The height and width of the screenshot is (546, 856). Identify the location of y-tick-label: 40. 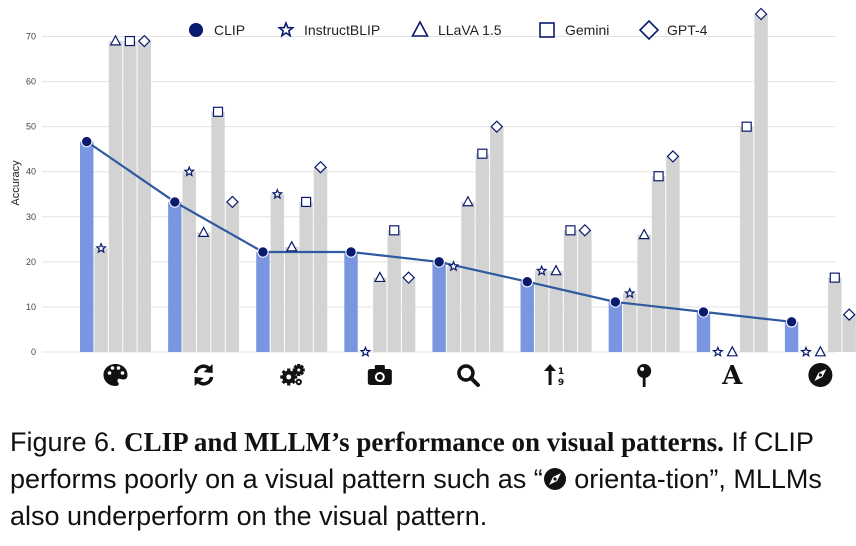
(31, 172).